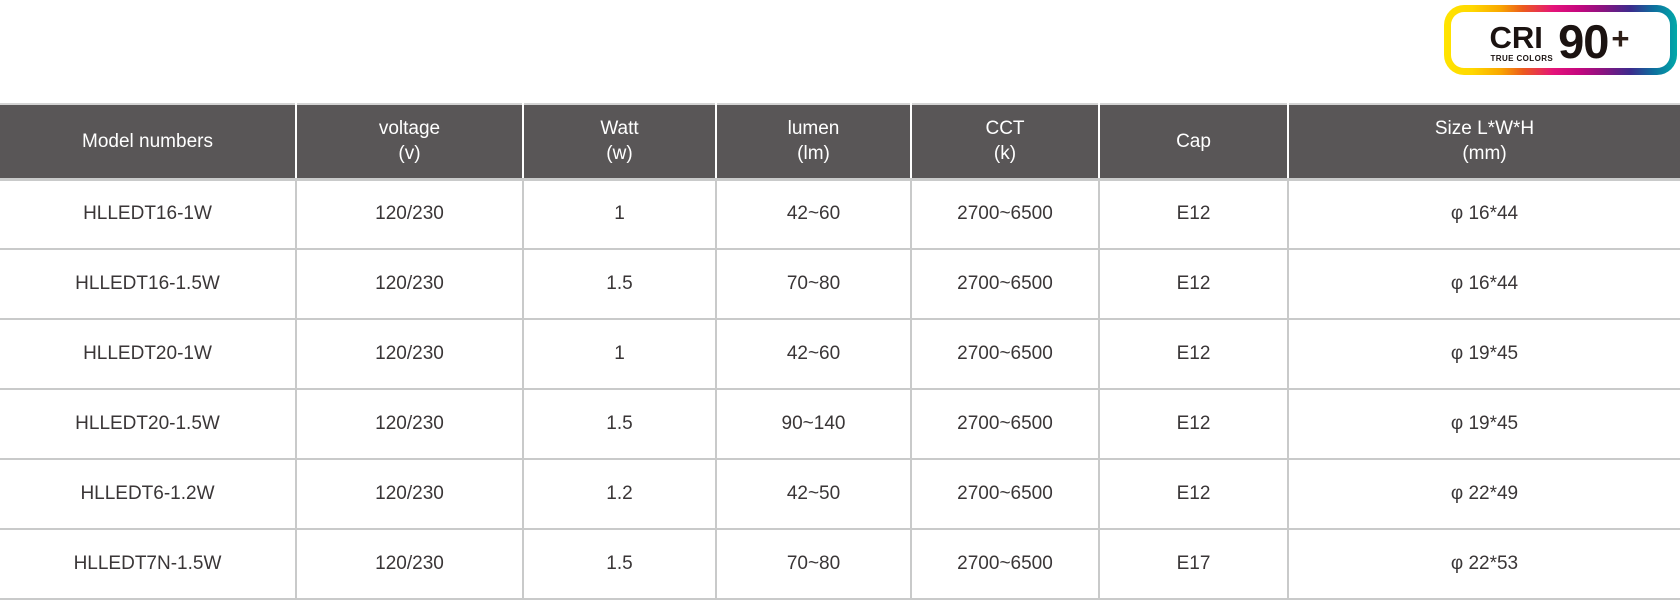 Image resolution: width=1680 pixels, height=609 pixels. Describe the element at coordinates (619, 154) in the screenshot. I see `col-header-unit: (w)` at that location.